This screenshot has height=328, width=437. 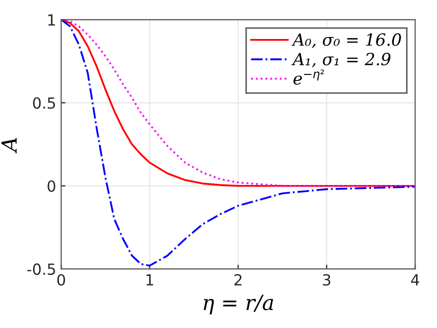 I want to click on y-tick-label: 1, so click(x=51, y=20).